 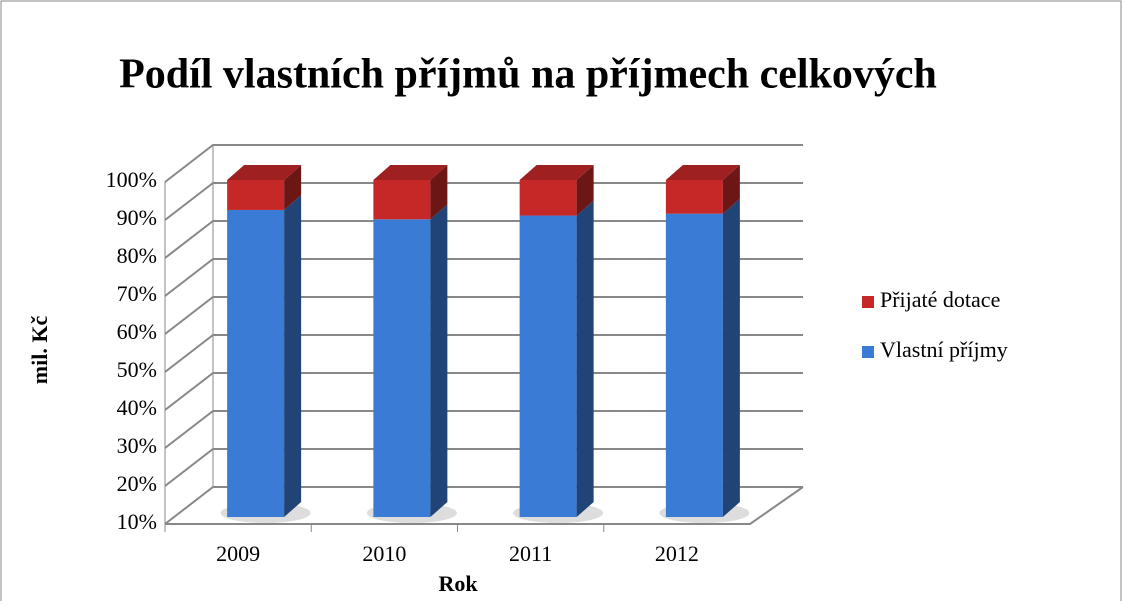 I want to click on y-tick-label: 10%, so click(x=137, y=521).